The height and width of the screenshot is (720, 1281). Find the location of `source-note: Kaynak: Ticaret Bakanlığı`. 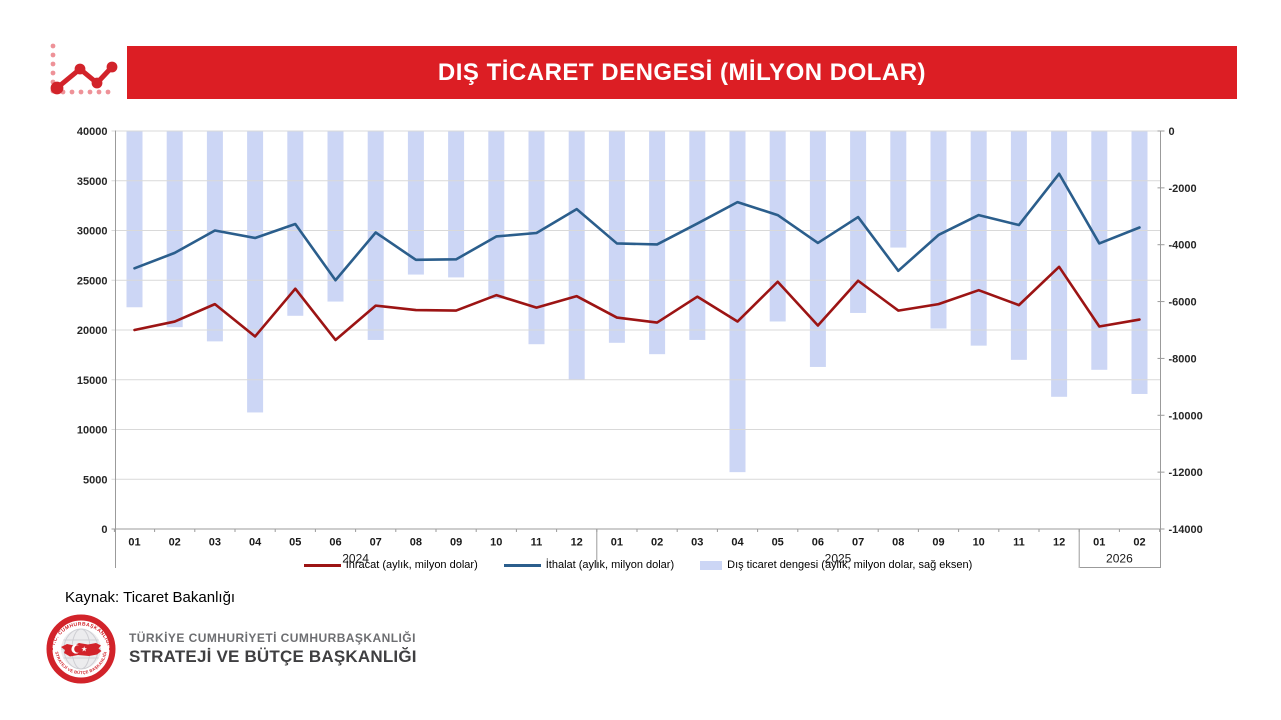

source-note: Kaynak: Ticaret Bakanlığı is located at coordinates (150, 597).